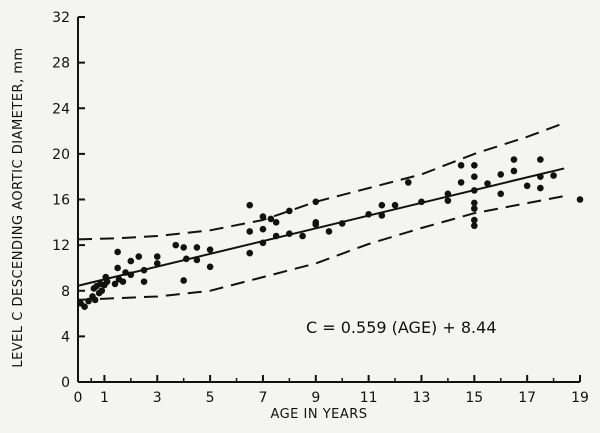 Image resolution: width=600 pixels, height=433 pixels. I want to click on regression-equation: C = 0.559 (AGE) + 8.44, so click(401, 327).